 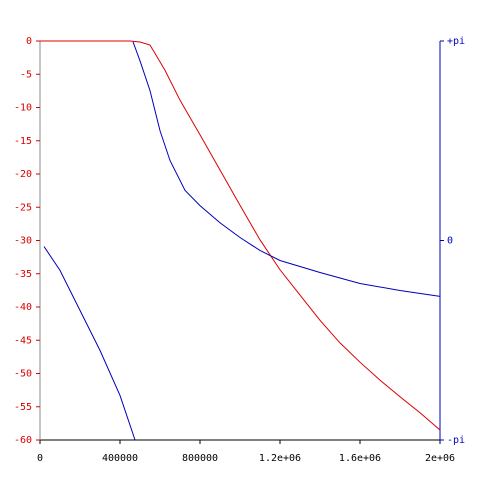 I want to click on y-tick-label: 0, so click(x=29, y=41).